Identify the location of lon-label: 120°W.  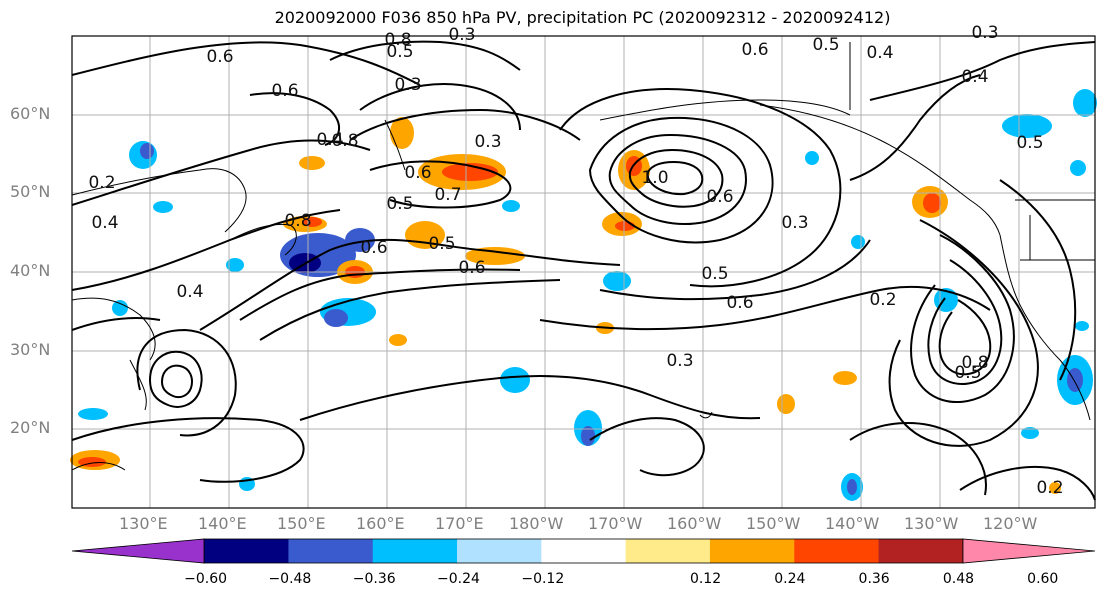
(1010, 523).